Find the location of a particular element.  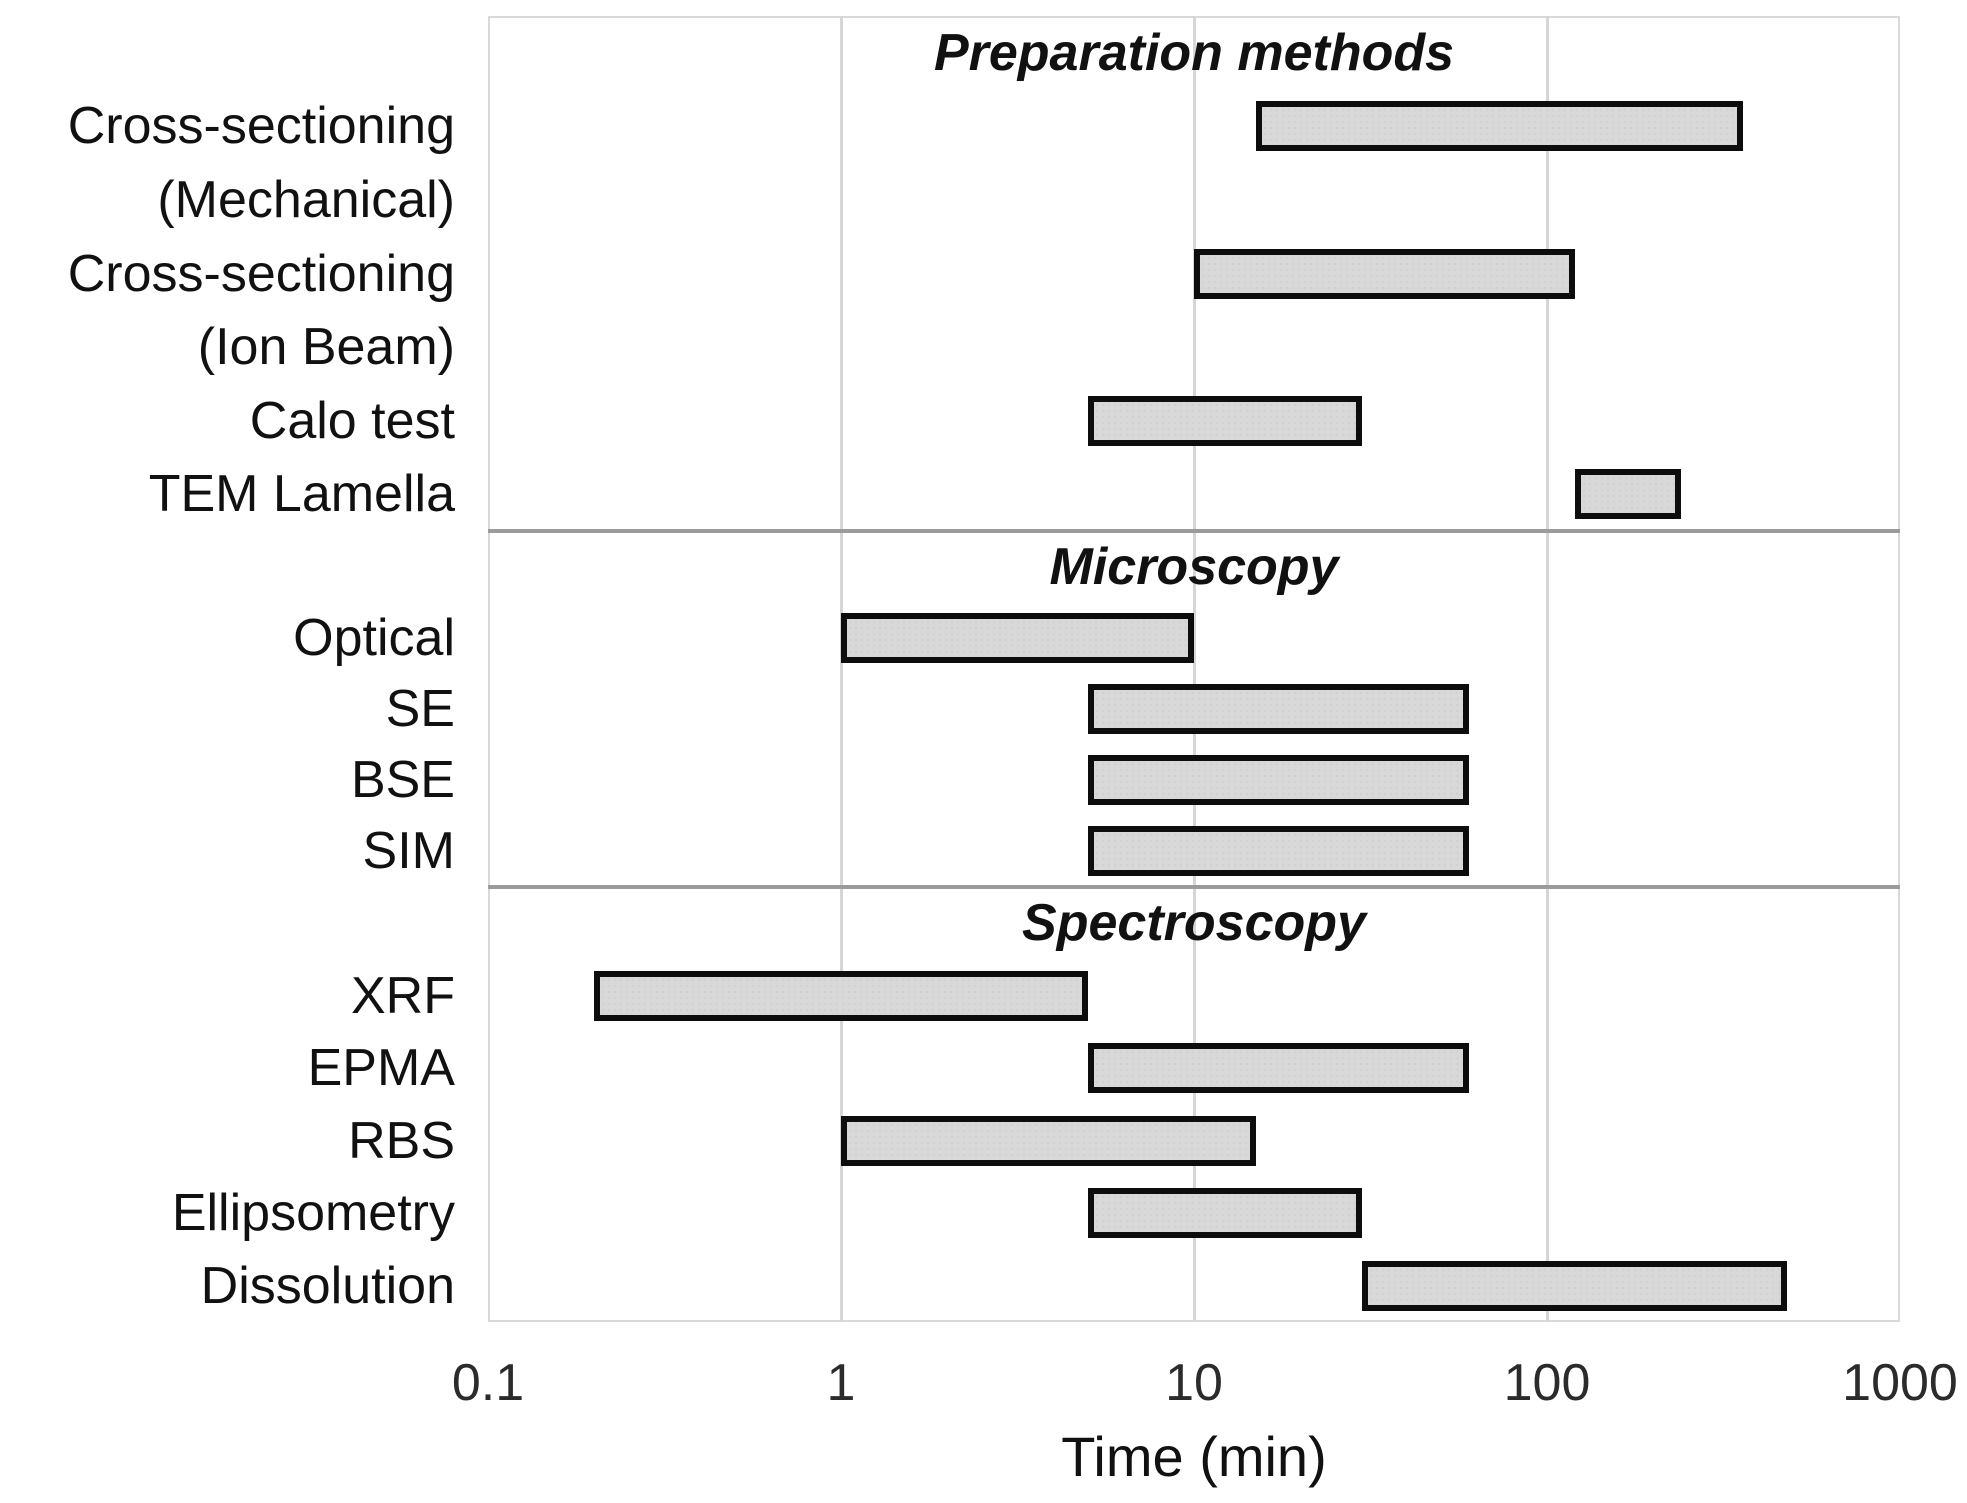

row-label: SE is located at coordinates (420, 709).